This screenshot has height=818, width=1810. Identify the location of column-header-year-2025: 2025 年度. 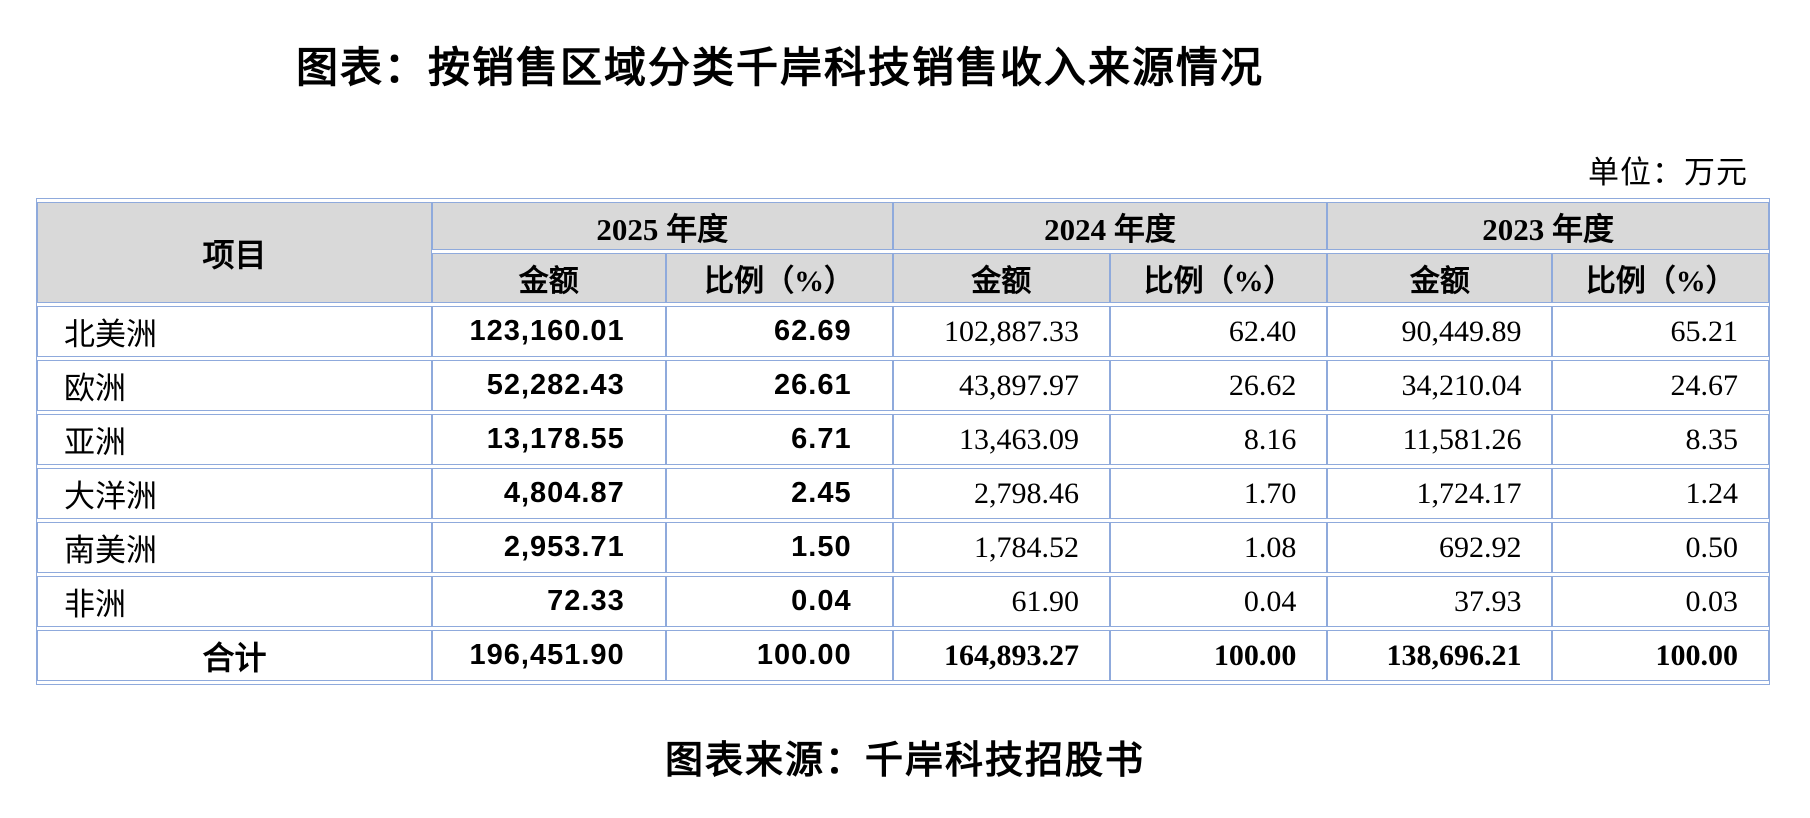
(662, 226).